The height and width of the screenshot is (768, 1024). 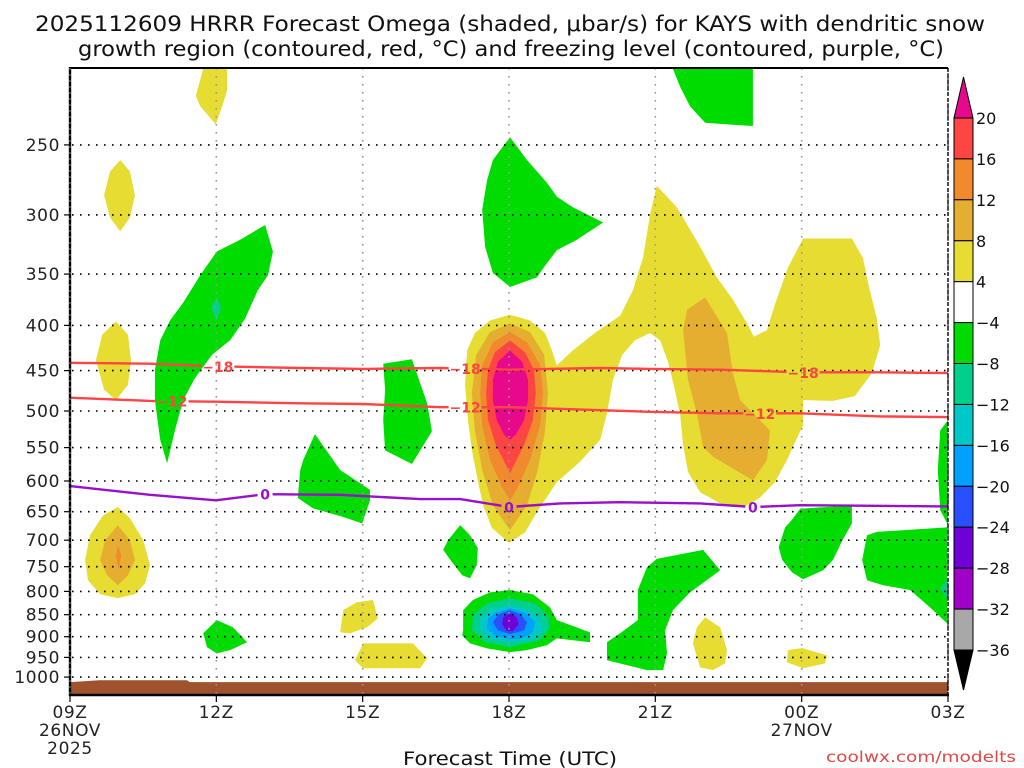 I want to click on colorbar-label: 4, so click(x=981, y=282).